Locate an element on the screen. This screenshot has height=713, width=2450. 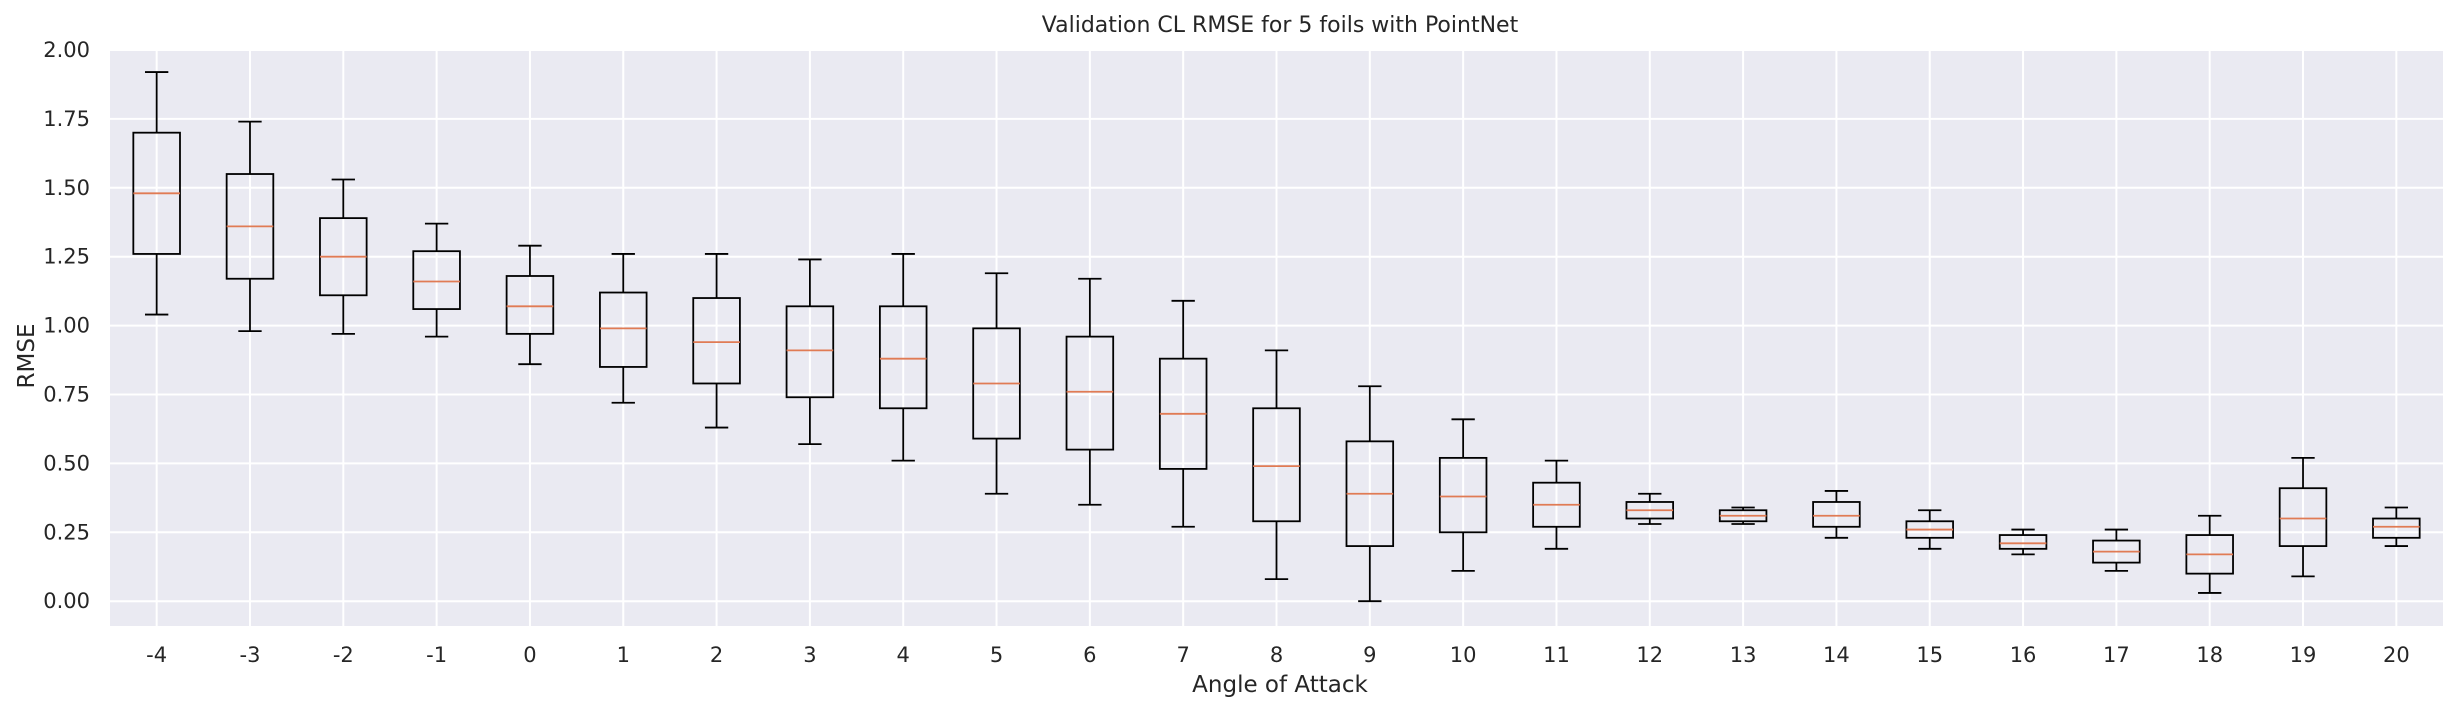
x-tick-label: 16 is located at coordinates (2023, 655).